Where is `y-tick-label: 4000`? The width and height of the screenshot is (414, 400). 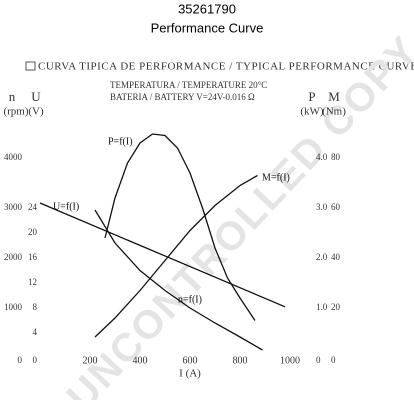
y-tick-label: 4000 is located at coordinates (13, 157).